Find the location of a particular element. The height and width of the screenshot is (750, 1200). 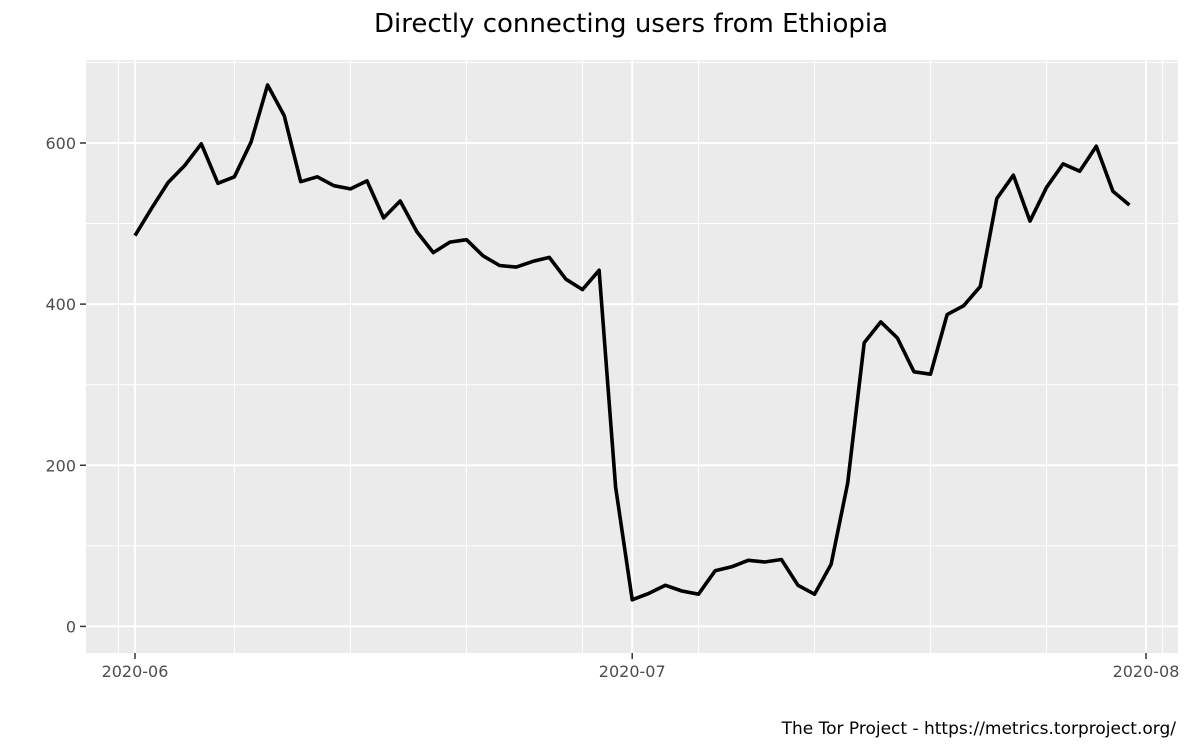

x-axis: 2020-06 2020-07 2020-08 is located at coordinates (641, 667).